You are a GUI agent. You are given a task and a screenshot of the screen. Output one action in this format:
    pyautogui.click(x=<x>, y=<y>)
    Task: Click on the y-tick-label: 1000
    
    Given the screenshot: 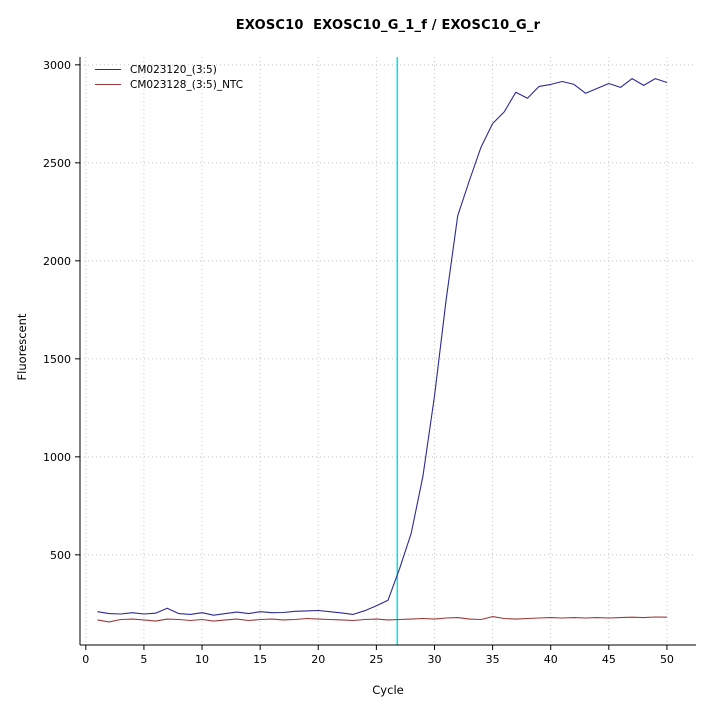 What is the action you would take?
    pyautogui.click(x=57, y=457)
    